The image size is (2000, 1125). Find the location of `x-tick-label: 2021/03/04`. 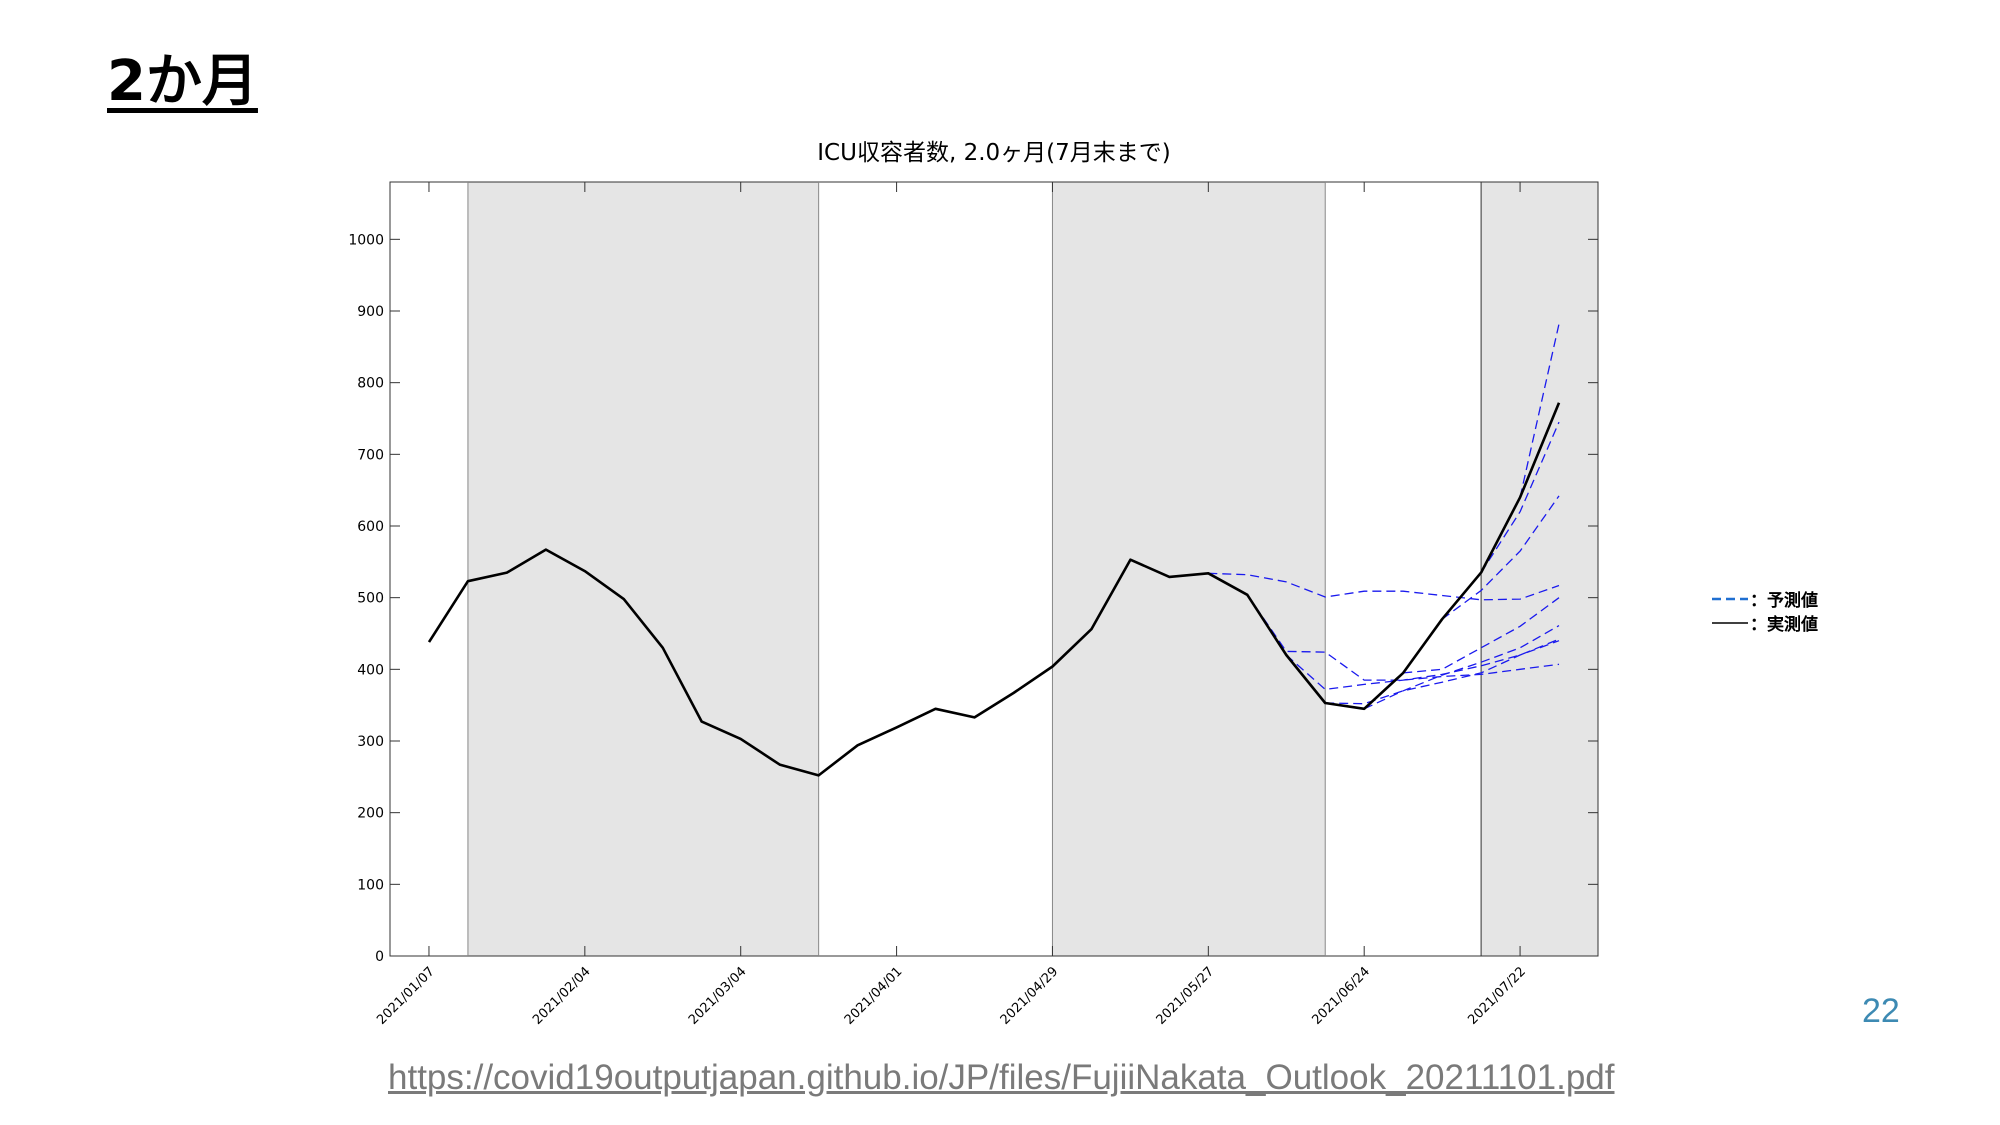

x-tick-label: 2021/03/04 is located at coordinates (718, 996).